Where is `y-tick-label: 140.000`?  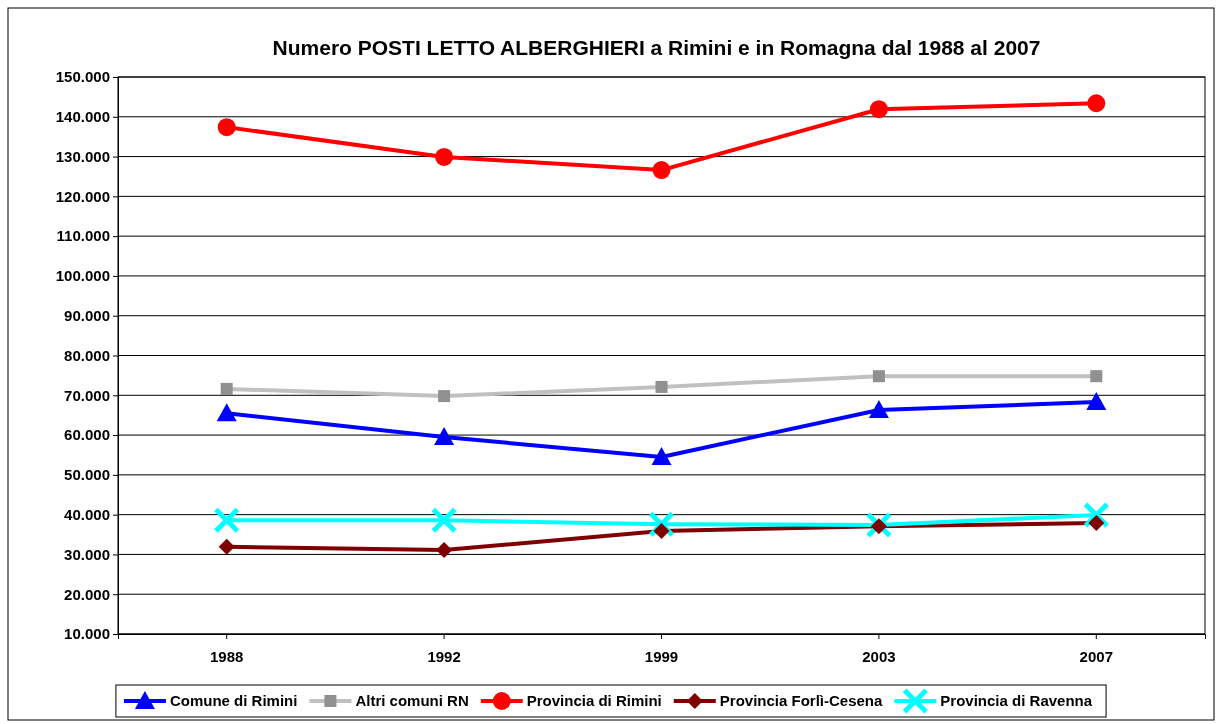 y-tick-label: 140.000 is located at coordinates (82, 117).